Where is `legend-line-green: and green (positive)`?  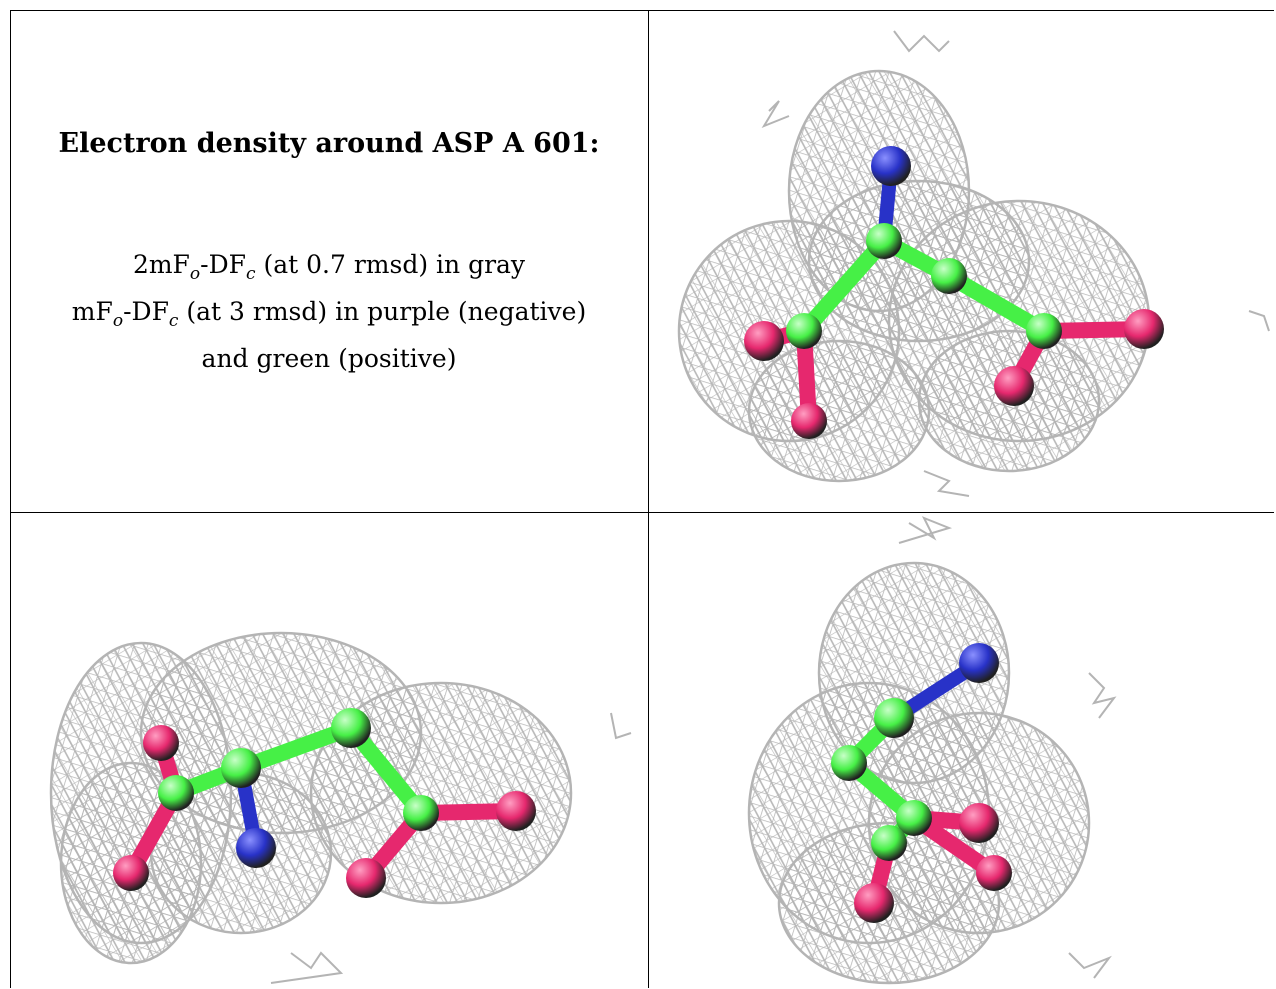
legend-line-green: and green (positive) is located at coordinates (329, 359).